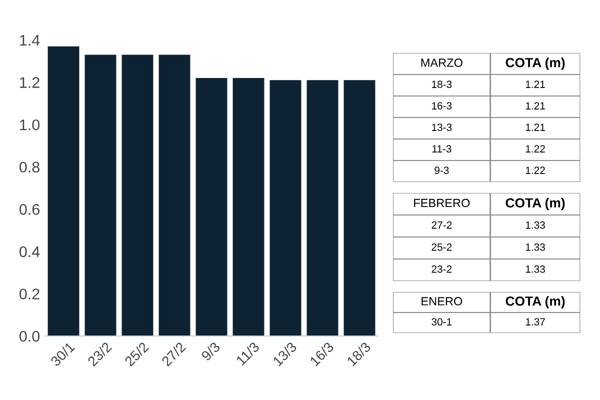 The height and width of the screenshot is (400, 600). What do you see at coordinates (535, 322) in the screenshot?
I see `data-label: 1.37` at bounding box center [535, 322].